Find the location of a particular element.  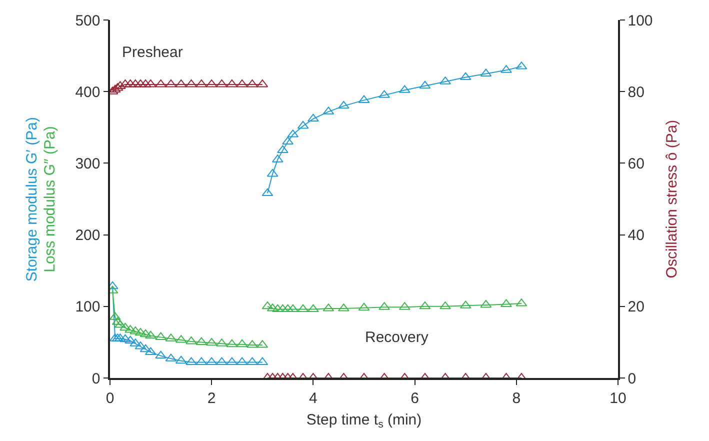

y-tick-label: 0 is located at coordinates (96, 379).